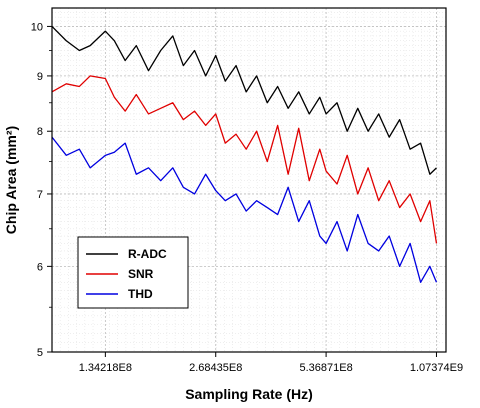 The height and width of the screenshot is (408, 480). What do you see at coordinates (325, 368) in the screenshot?
I see `x-tick-label: 5.36871E8` at bounding box center [325, 368].